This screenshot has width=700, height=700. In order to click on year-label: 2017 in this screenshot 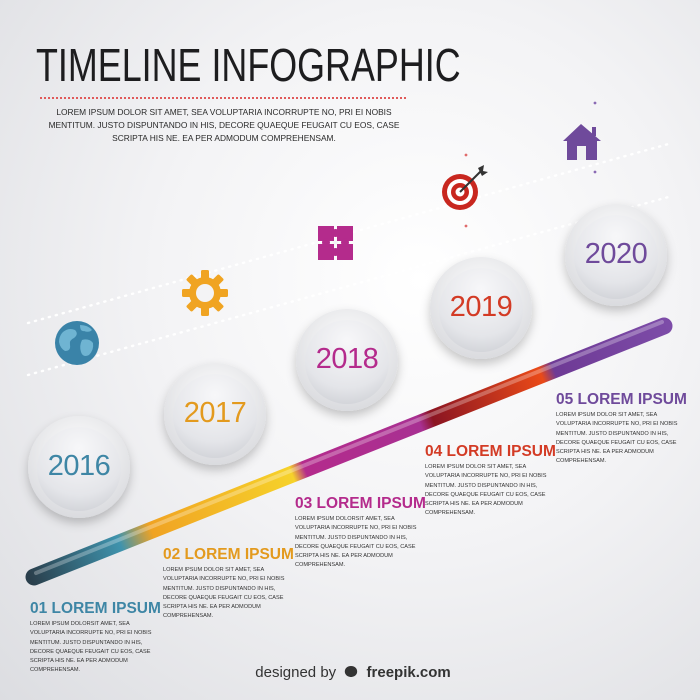, I will do `click(215, 413)`.